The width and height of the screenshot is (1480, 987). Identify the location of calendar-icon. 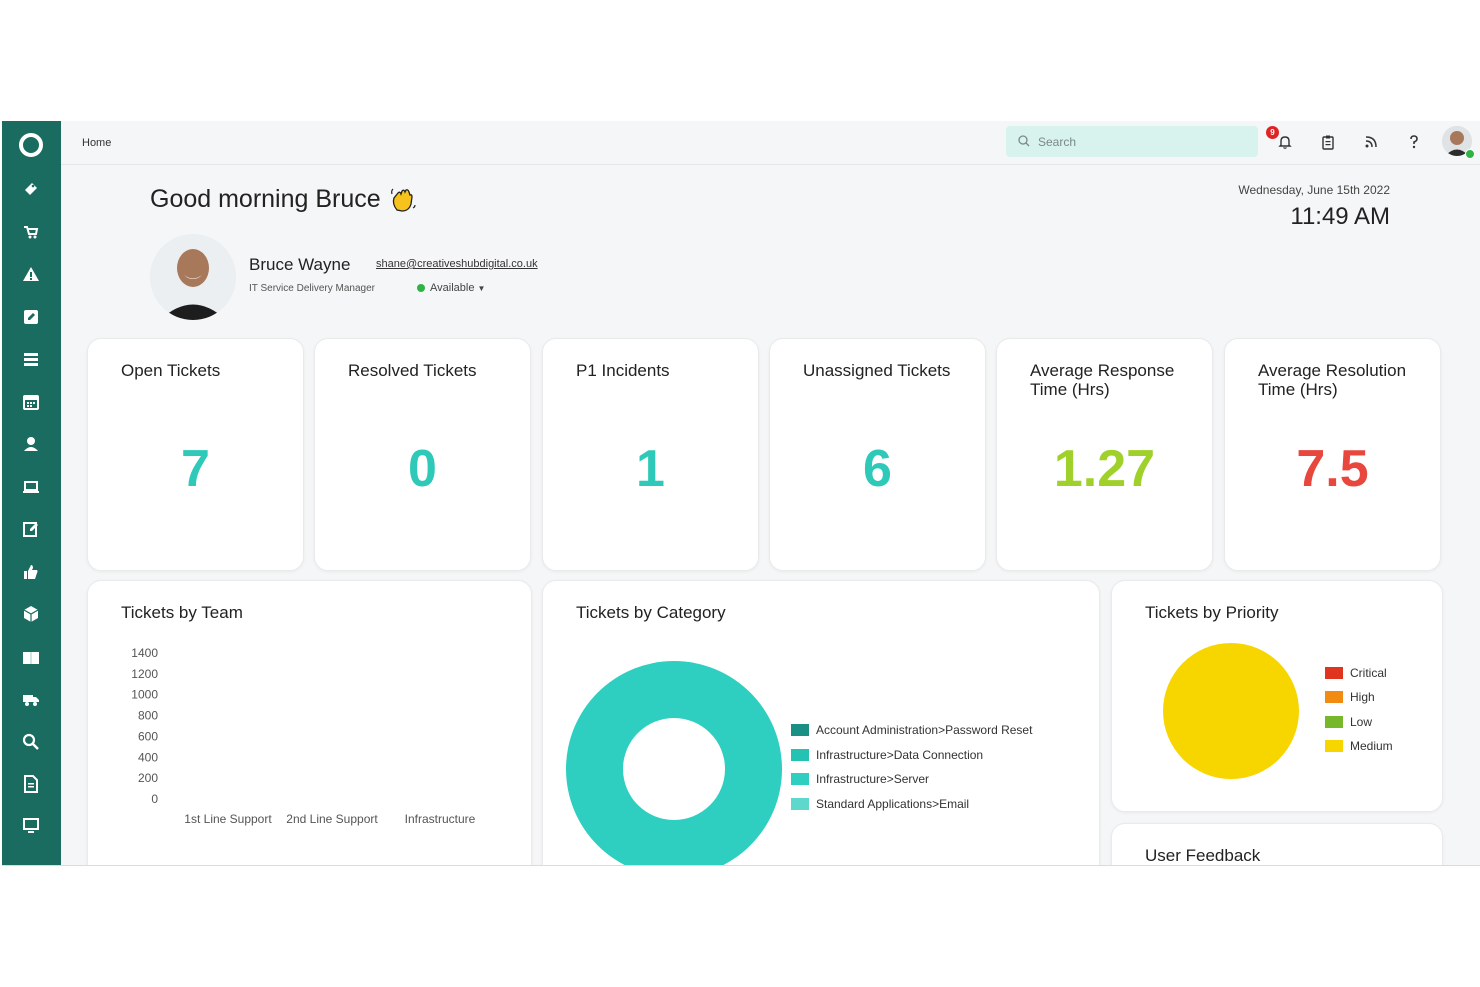
(31, 402).